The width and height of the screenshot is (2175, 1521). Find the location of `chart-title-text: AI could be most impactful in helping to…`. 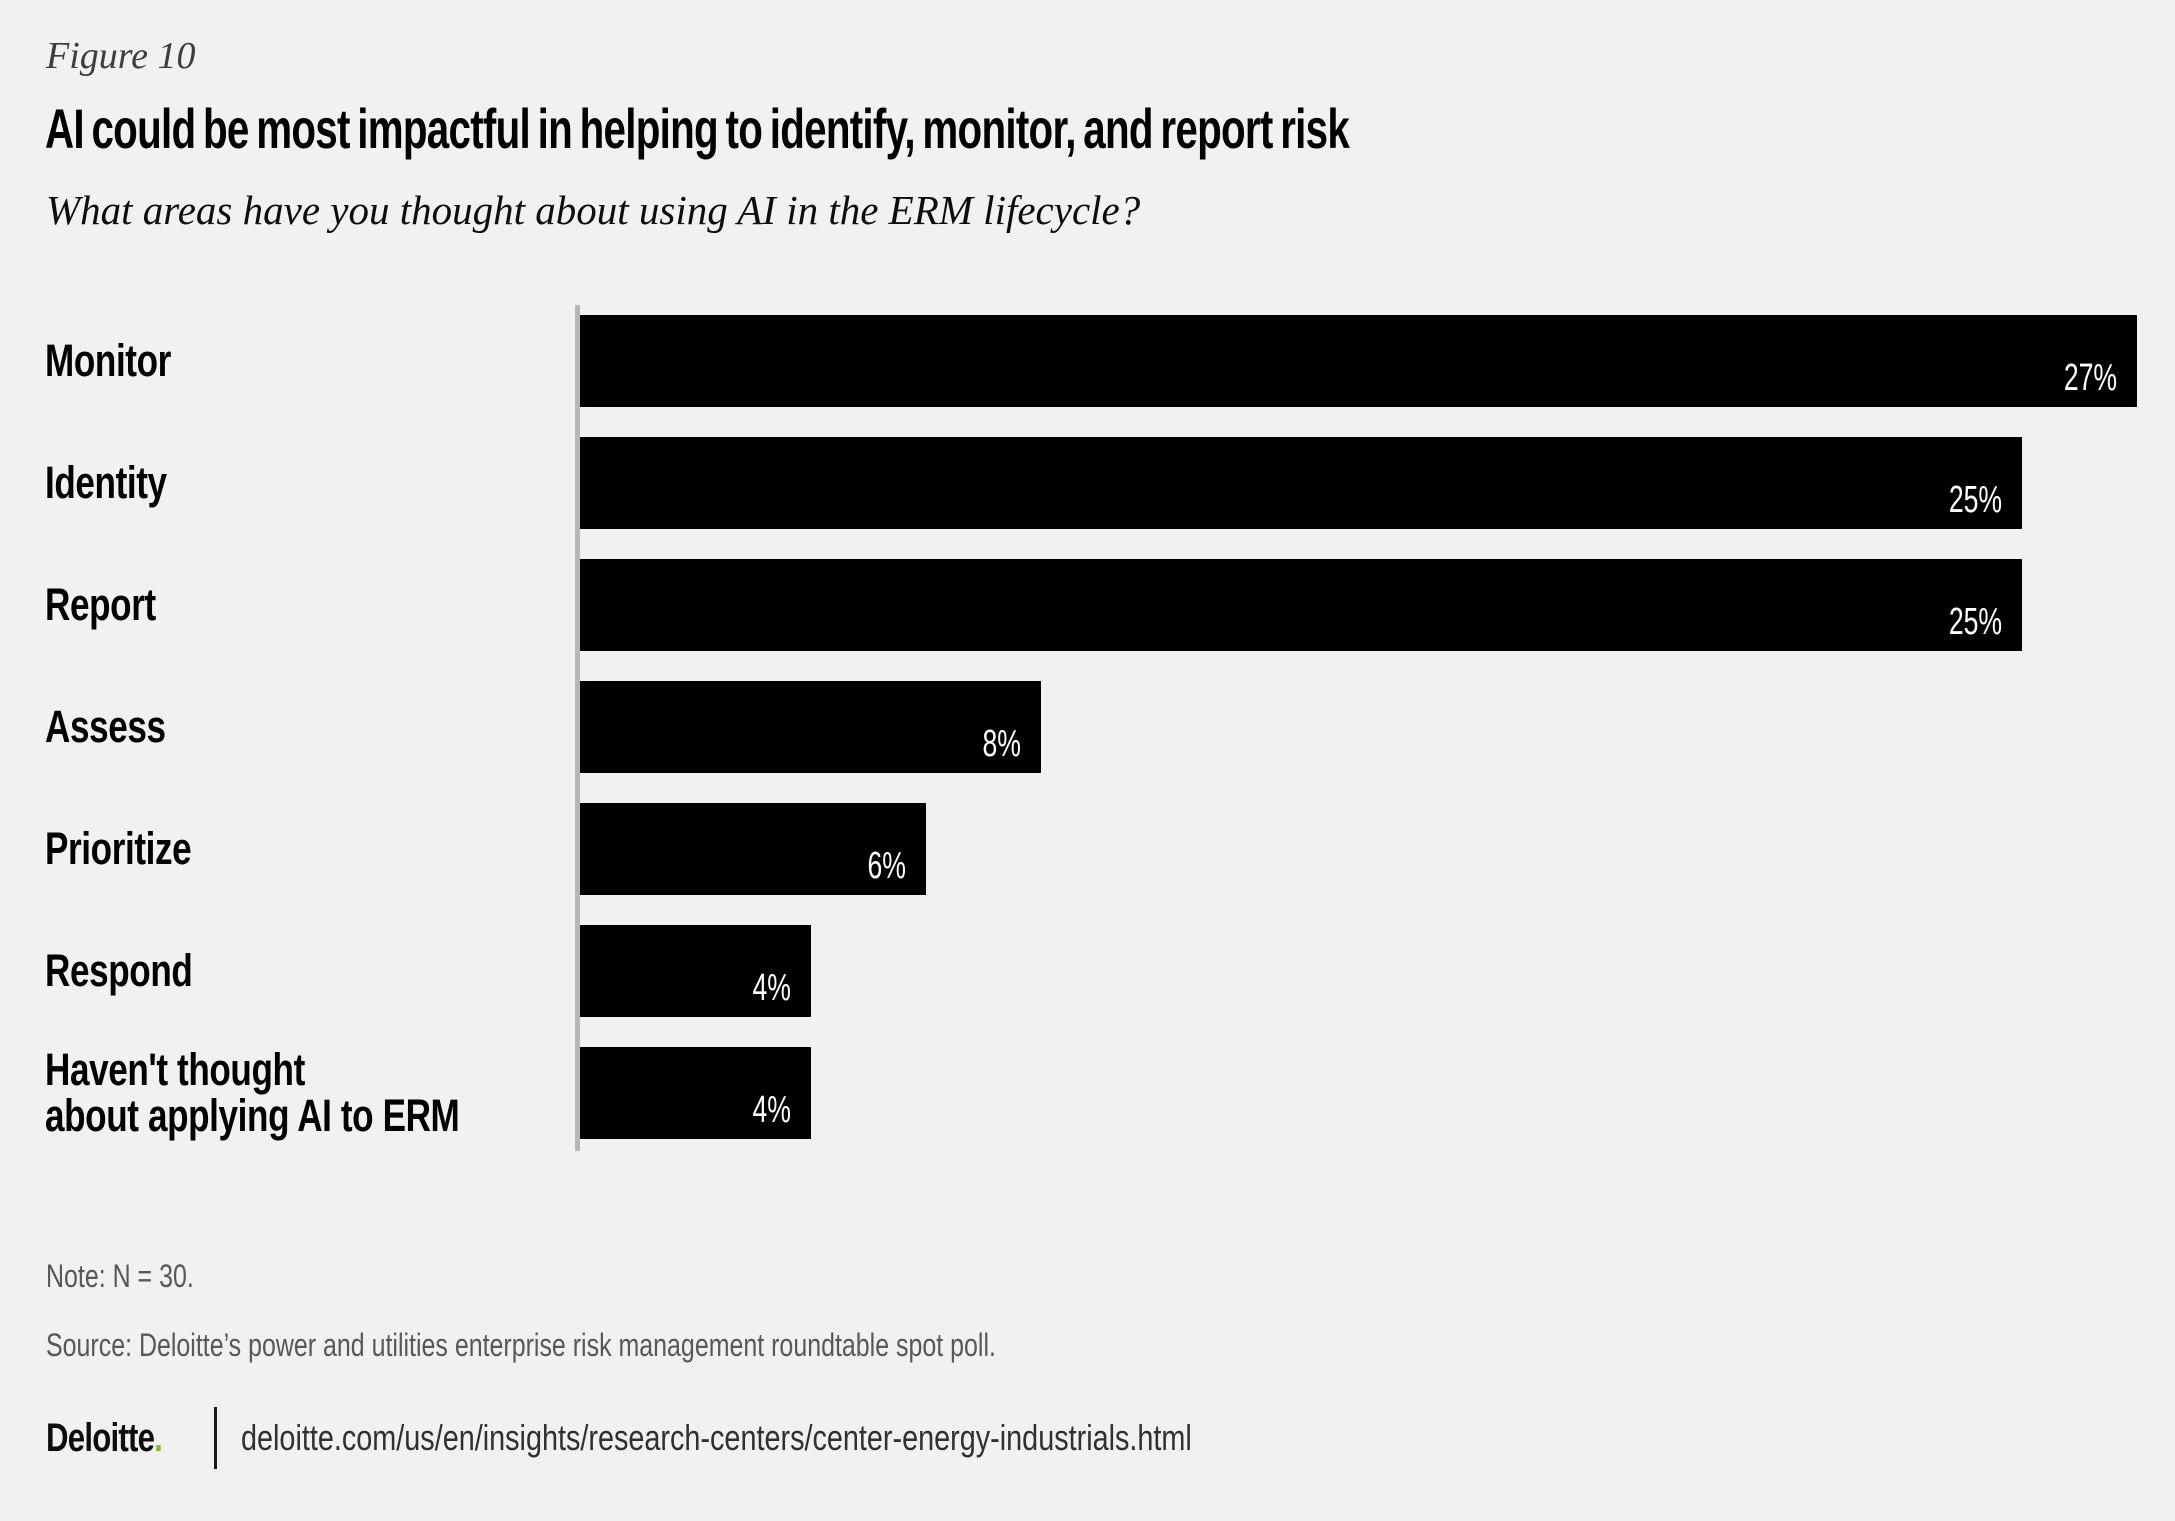

chart-title-text: AI could be most impactful in helping to… is located at coordinates (697, 128).